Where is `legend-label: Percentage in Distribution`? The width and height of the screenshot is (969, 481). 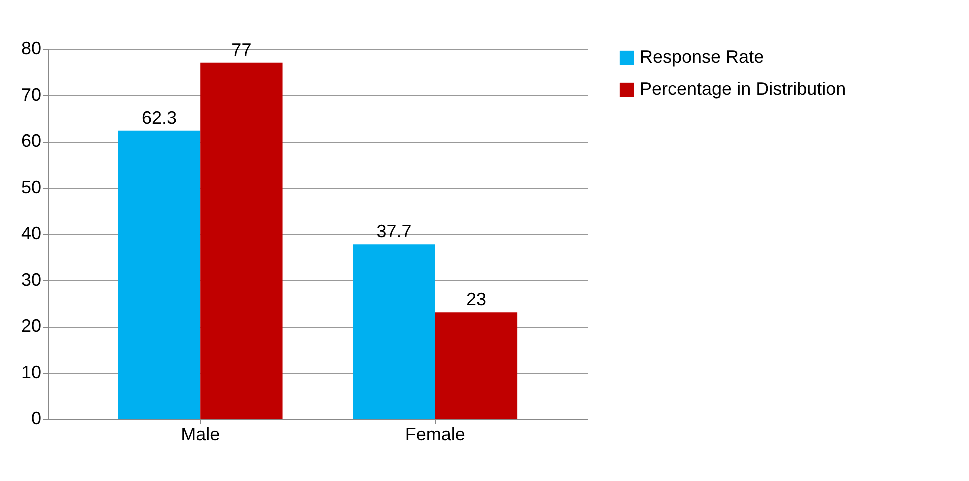 legend-label: Percentage in Distribution is located at coordinates (743, 89).